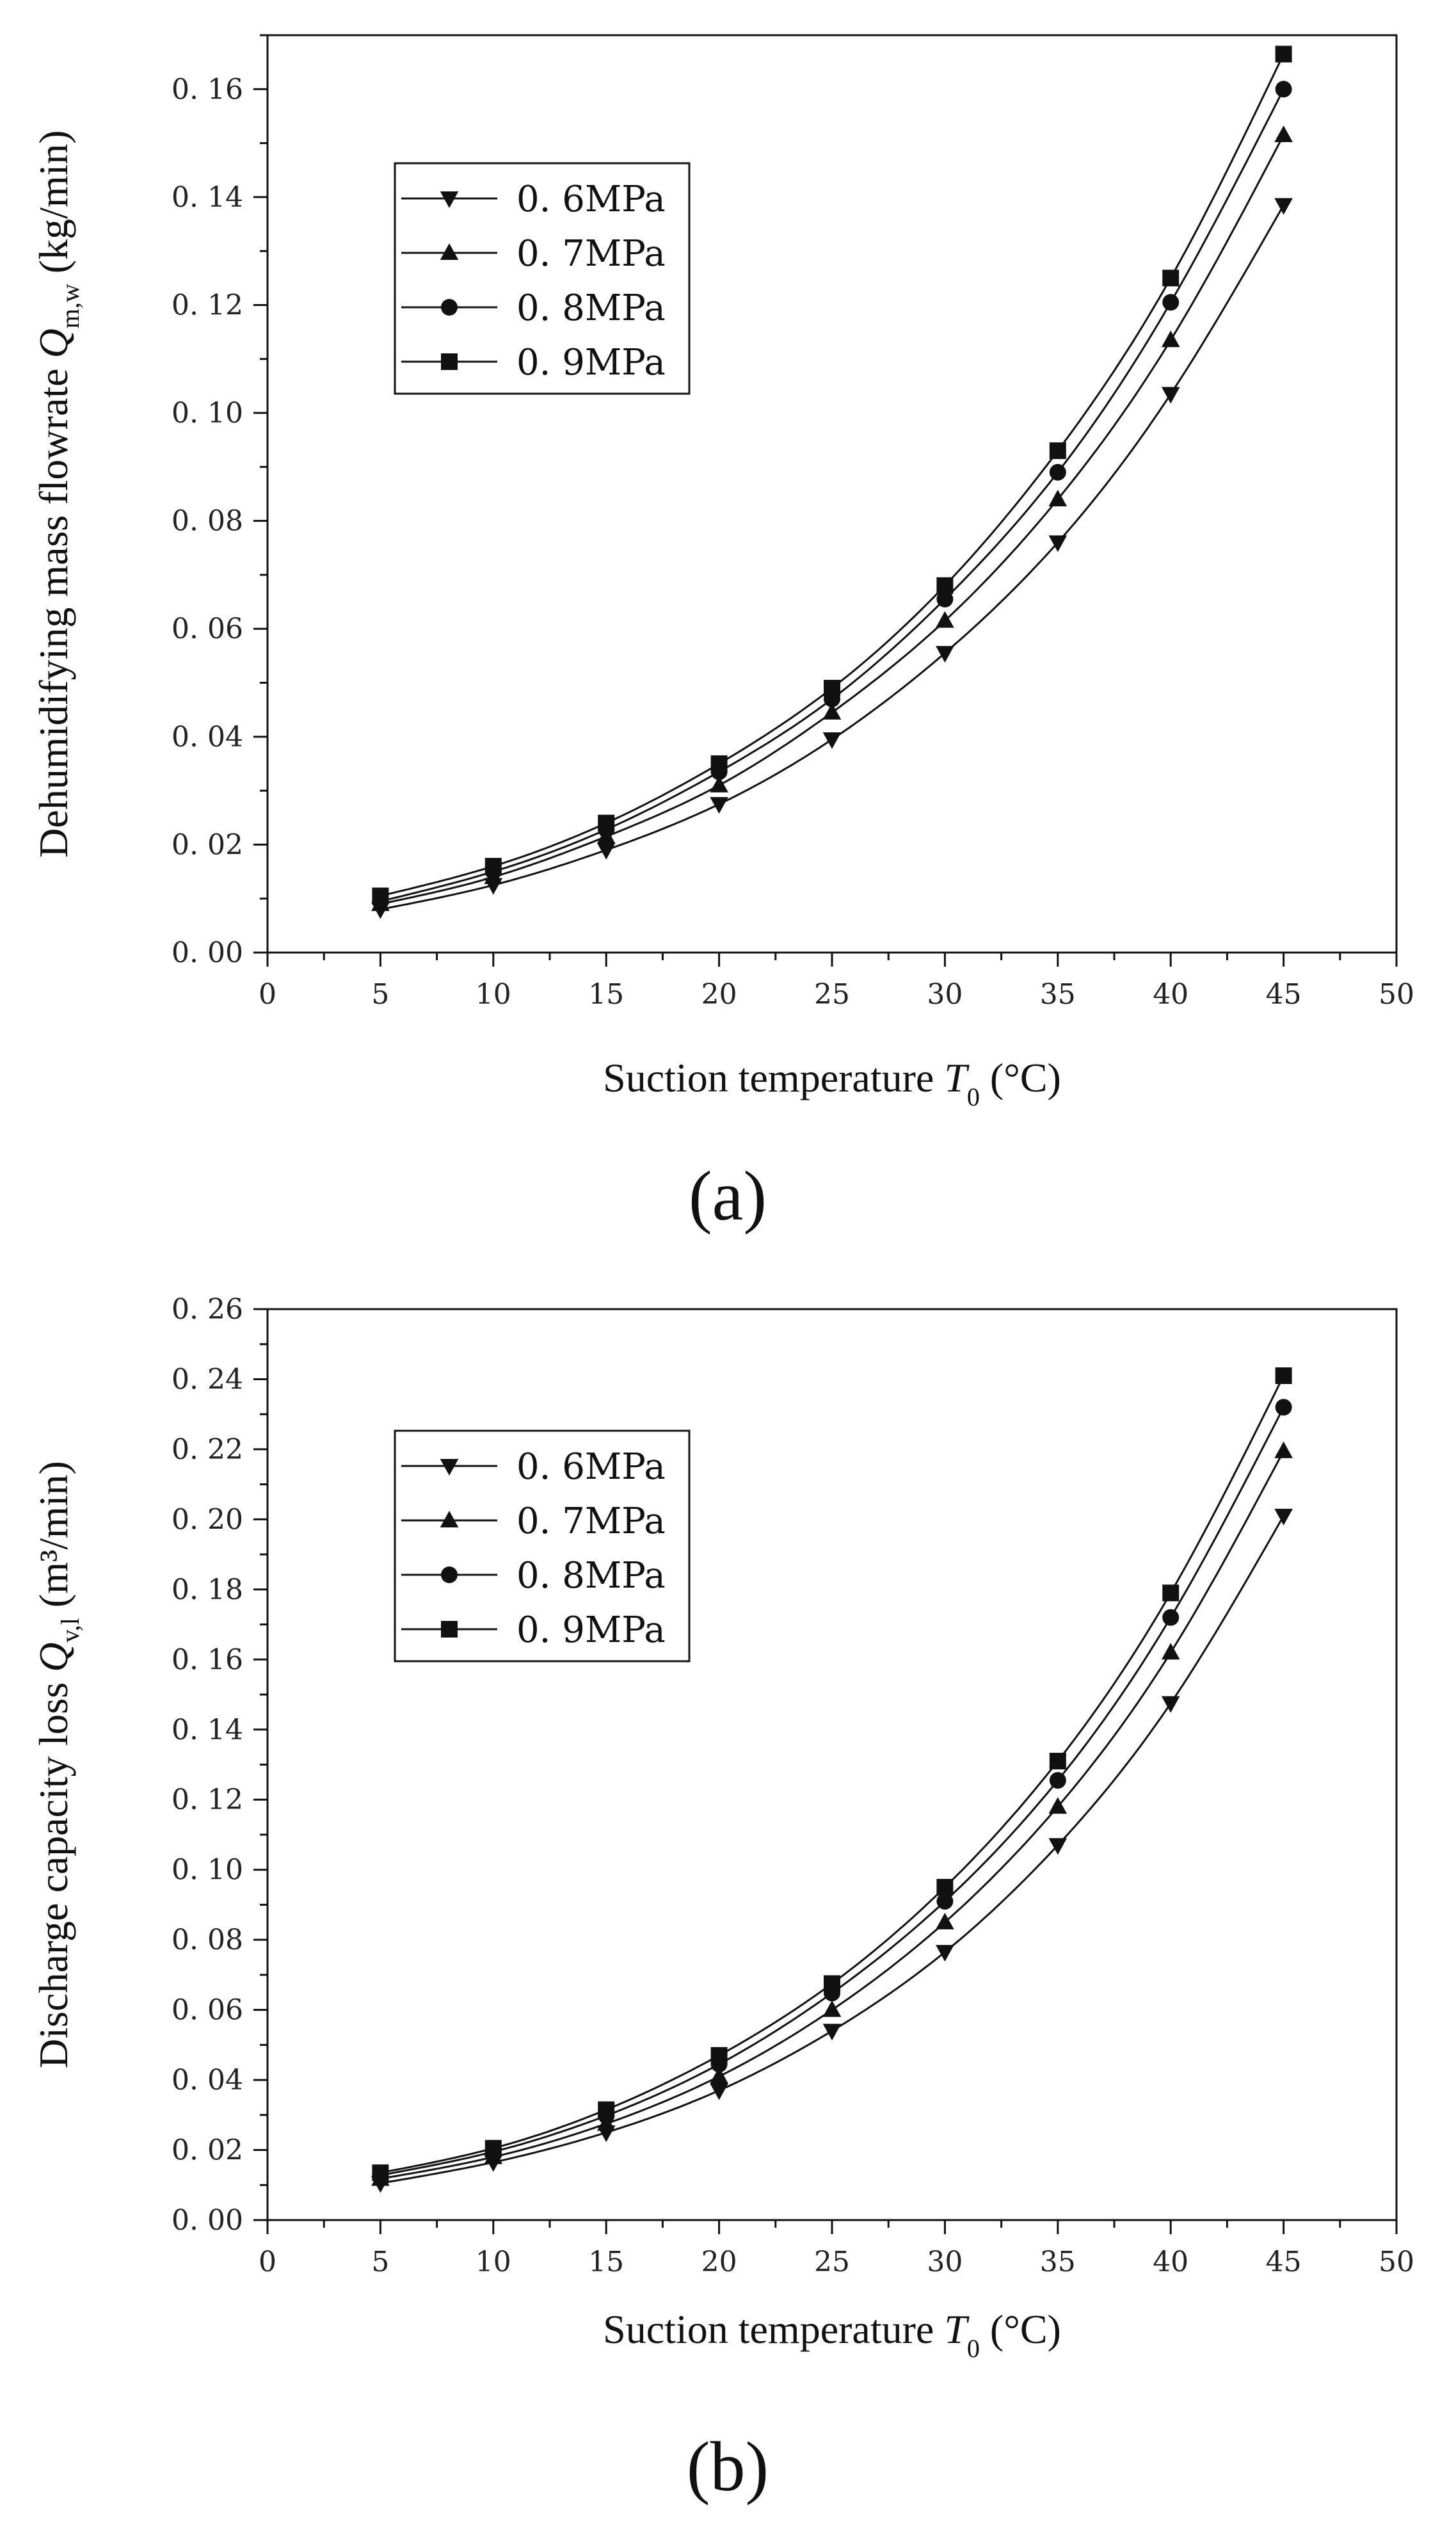 The image size is (1456, 2528). Describe the element at coordinates (1020, 1077) in the screenshot. I see `x-axis-title-unit: (°C)` at that location.